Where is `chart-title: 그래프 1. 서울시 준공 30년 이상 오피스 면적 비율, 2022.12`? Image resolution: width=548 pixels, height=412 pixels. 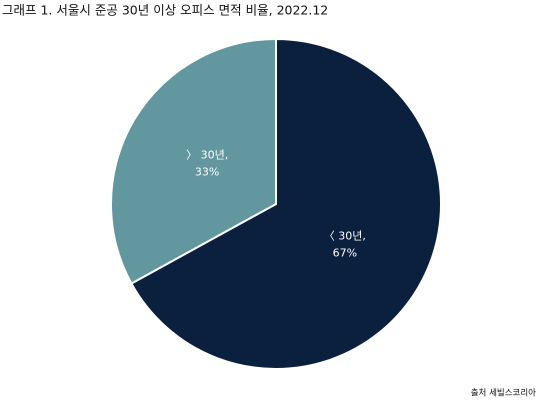 chart-title: 그래프 1. 서울시 준공 30년 이상 오피스 면적 비율, 2022.12 is located at coordinates (165, 10).